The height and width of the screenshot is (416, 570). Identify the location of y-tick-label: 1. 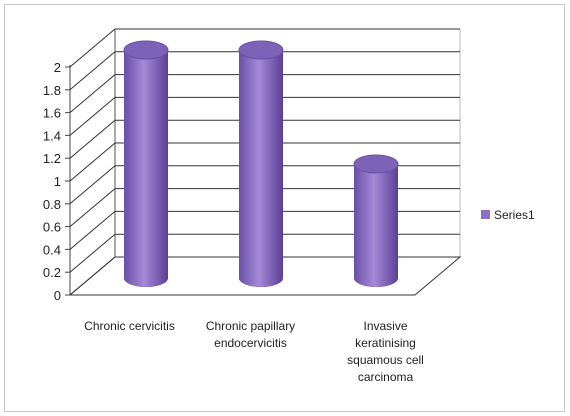
(57, 181).